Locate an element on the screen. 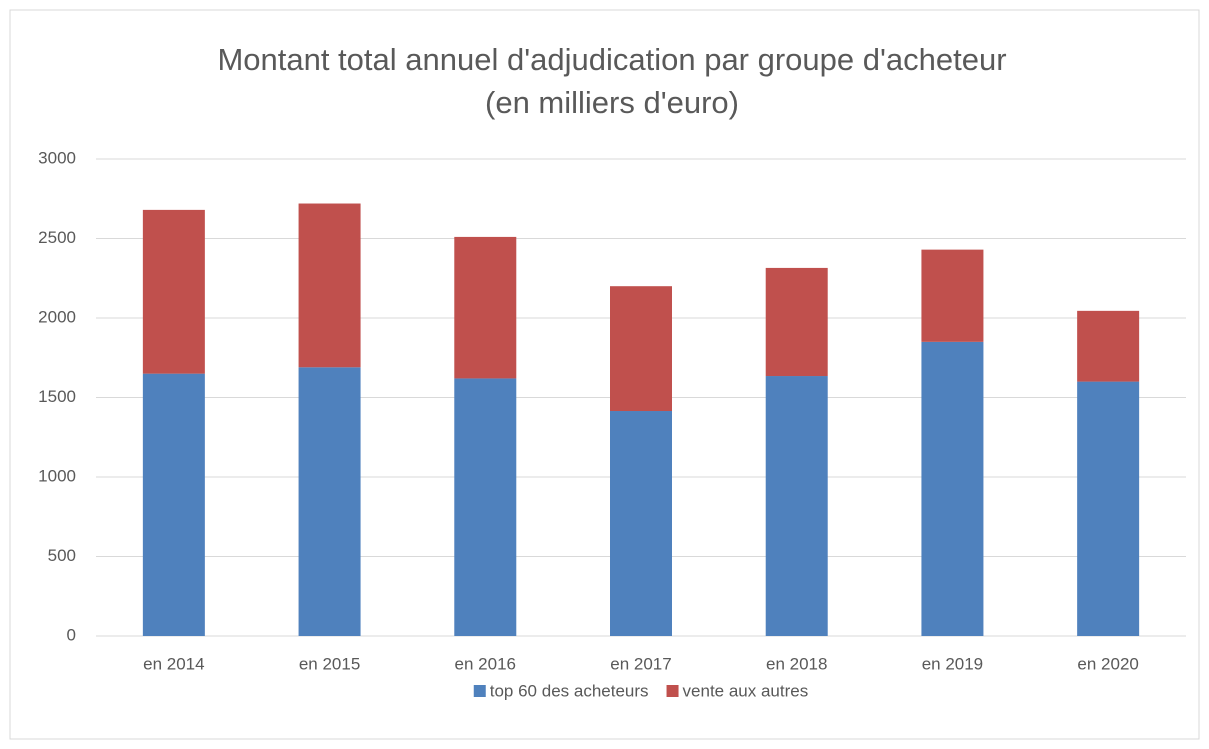 The width and height of the screenshot is (1209, 749). legend-label: vente aux autres is located at coordinates (746, 690).